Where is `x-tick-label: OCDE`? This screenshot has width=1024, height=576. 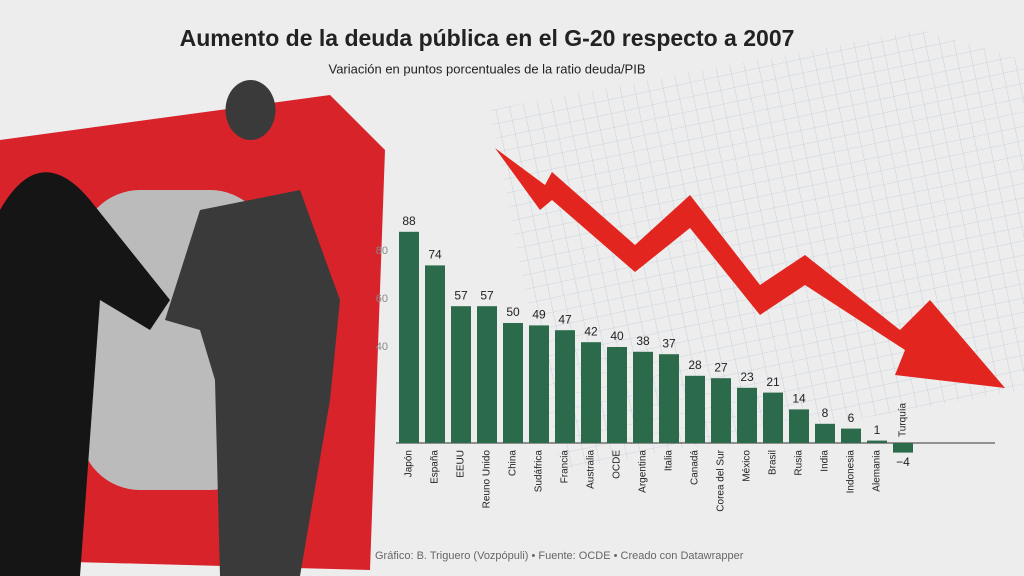 x-tick-label: OCDE is located at coordinates (617, 464).